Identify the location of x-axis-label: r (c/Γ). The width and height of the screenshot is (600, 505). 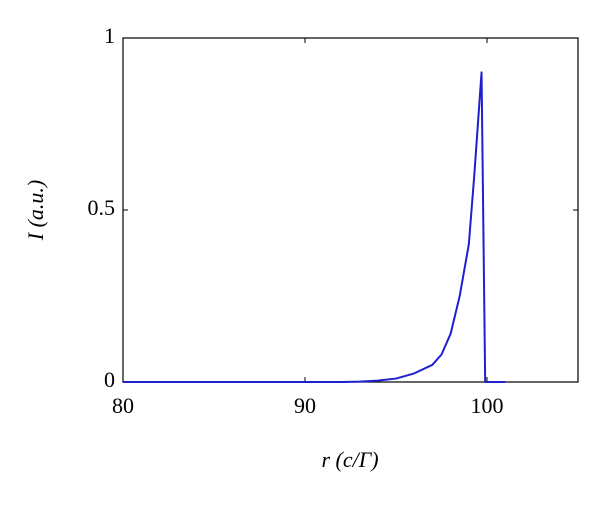
(349, 459).